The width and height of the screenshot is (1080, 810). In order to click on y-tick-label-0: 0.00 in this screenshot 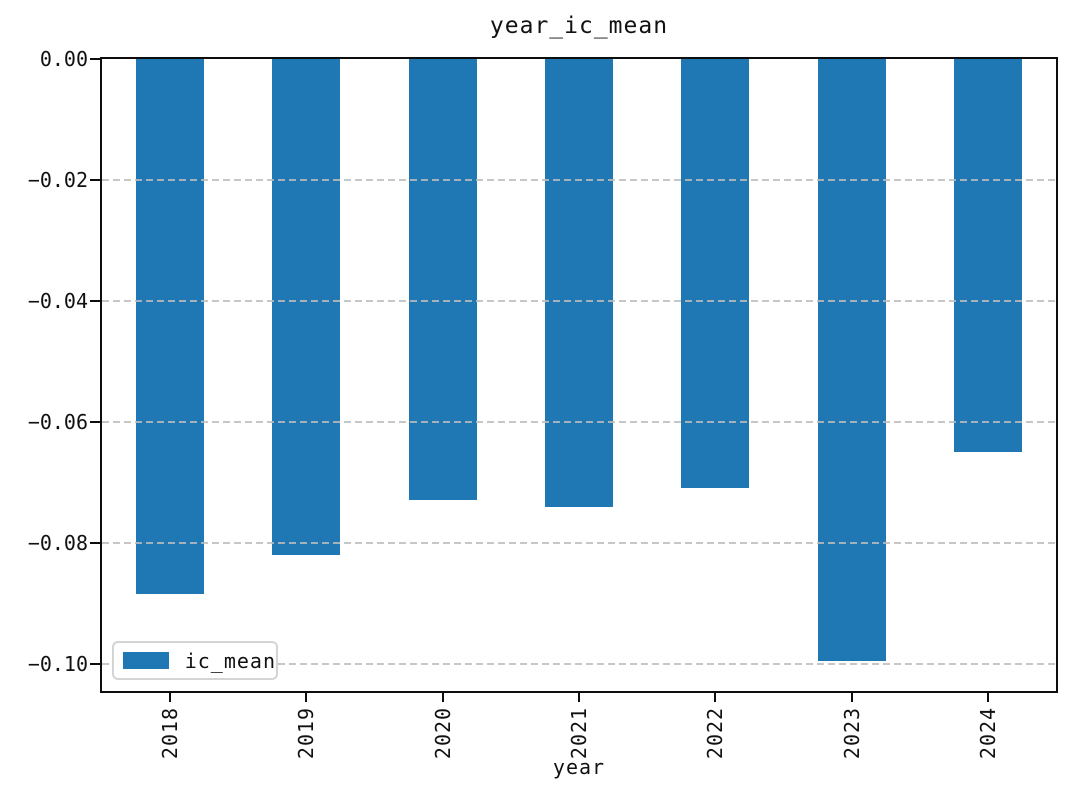, I will do `click(63, 59)`.